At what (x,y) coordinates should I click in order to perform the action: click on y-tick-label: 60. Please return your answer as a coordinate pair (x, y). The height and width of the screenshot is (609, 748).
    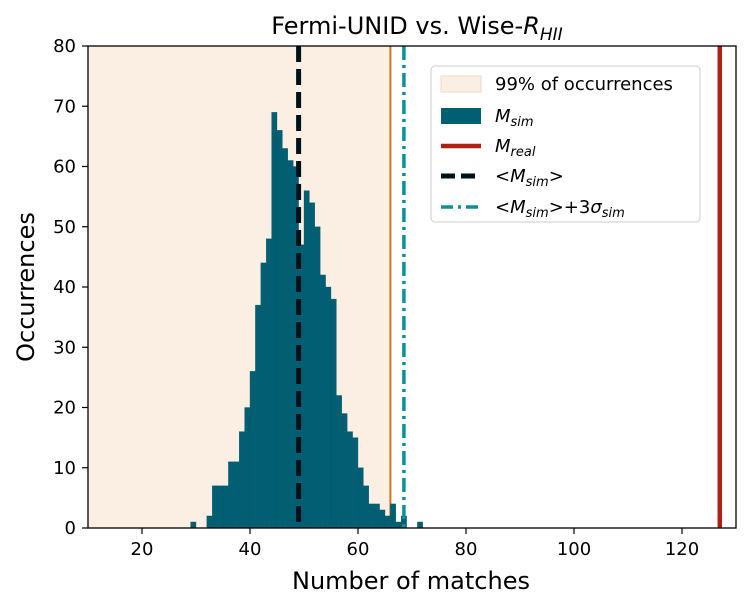
    Looking at the image, I should click on (64, 167).